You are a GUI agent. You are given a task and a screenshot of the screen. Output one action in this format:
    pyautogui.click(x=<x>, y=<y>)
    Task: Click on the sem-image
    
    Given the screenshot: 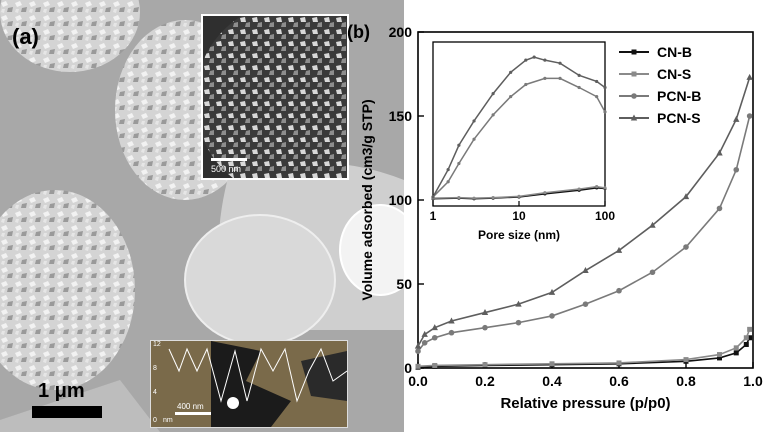 What is the action you would take?
    pyautogui.click(x=275, y=97)
    